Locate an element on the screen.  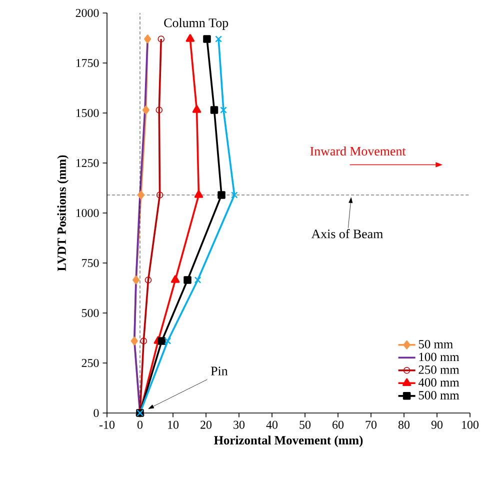
annotation: Axis of Beam is located at coordinates (347, 233).